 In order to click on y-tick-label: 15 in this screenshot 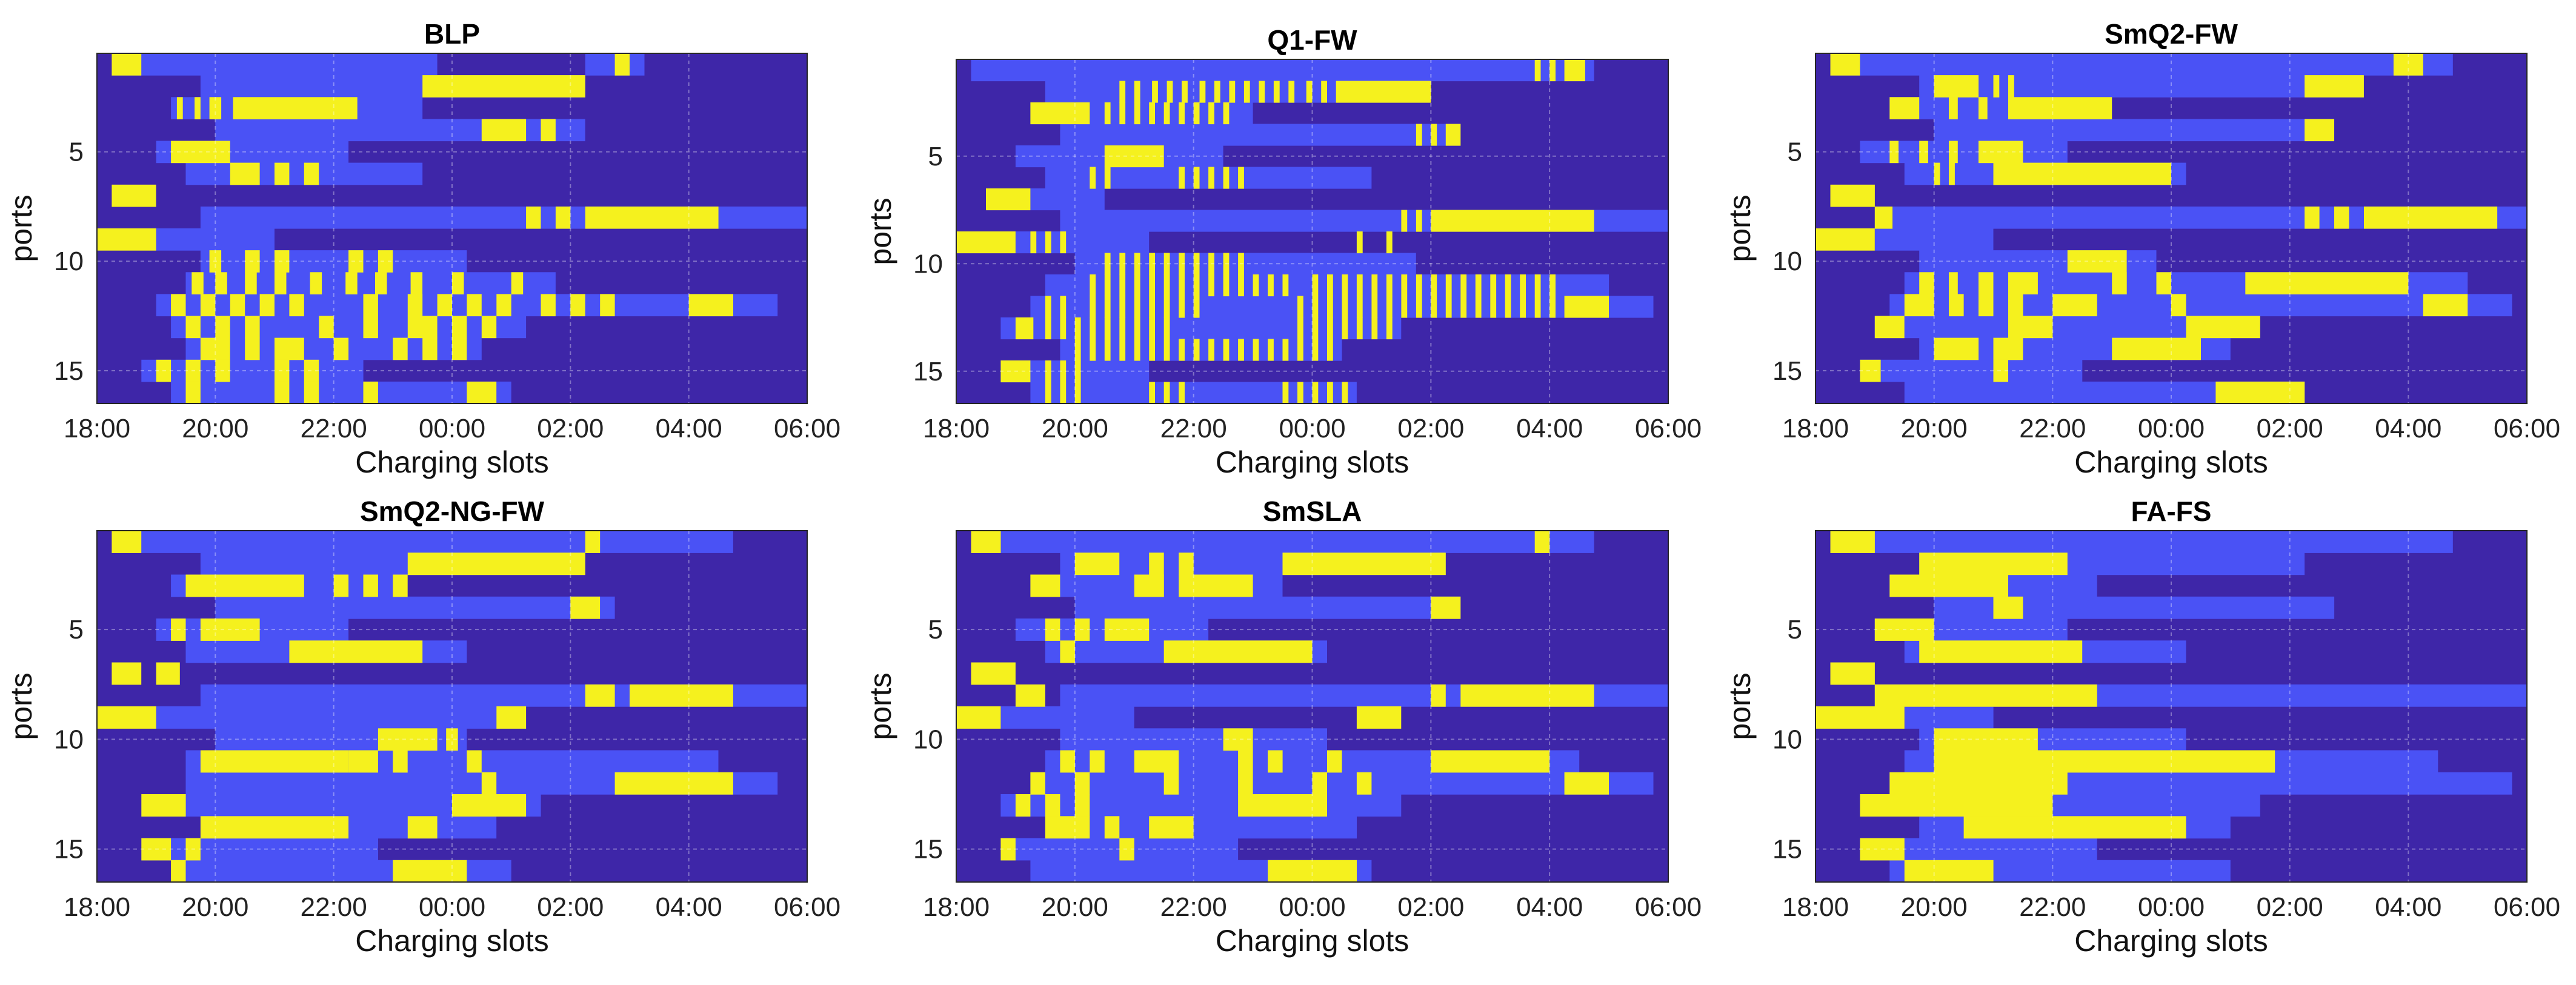, I will do `click(1787, 371)`.